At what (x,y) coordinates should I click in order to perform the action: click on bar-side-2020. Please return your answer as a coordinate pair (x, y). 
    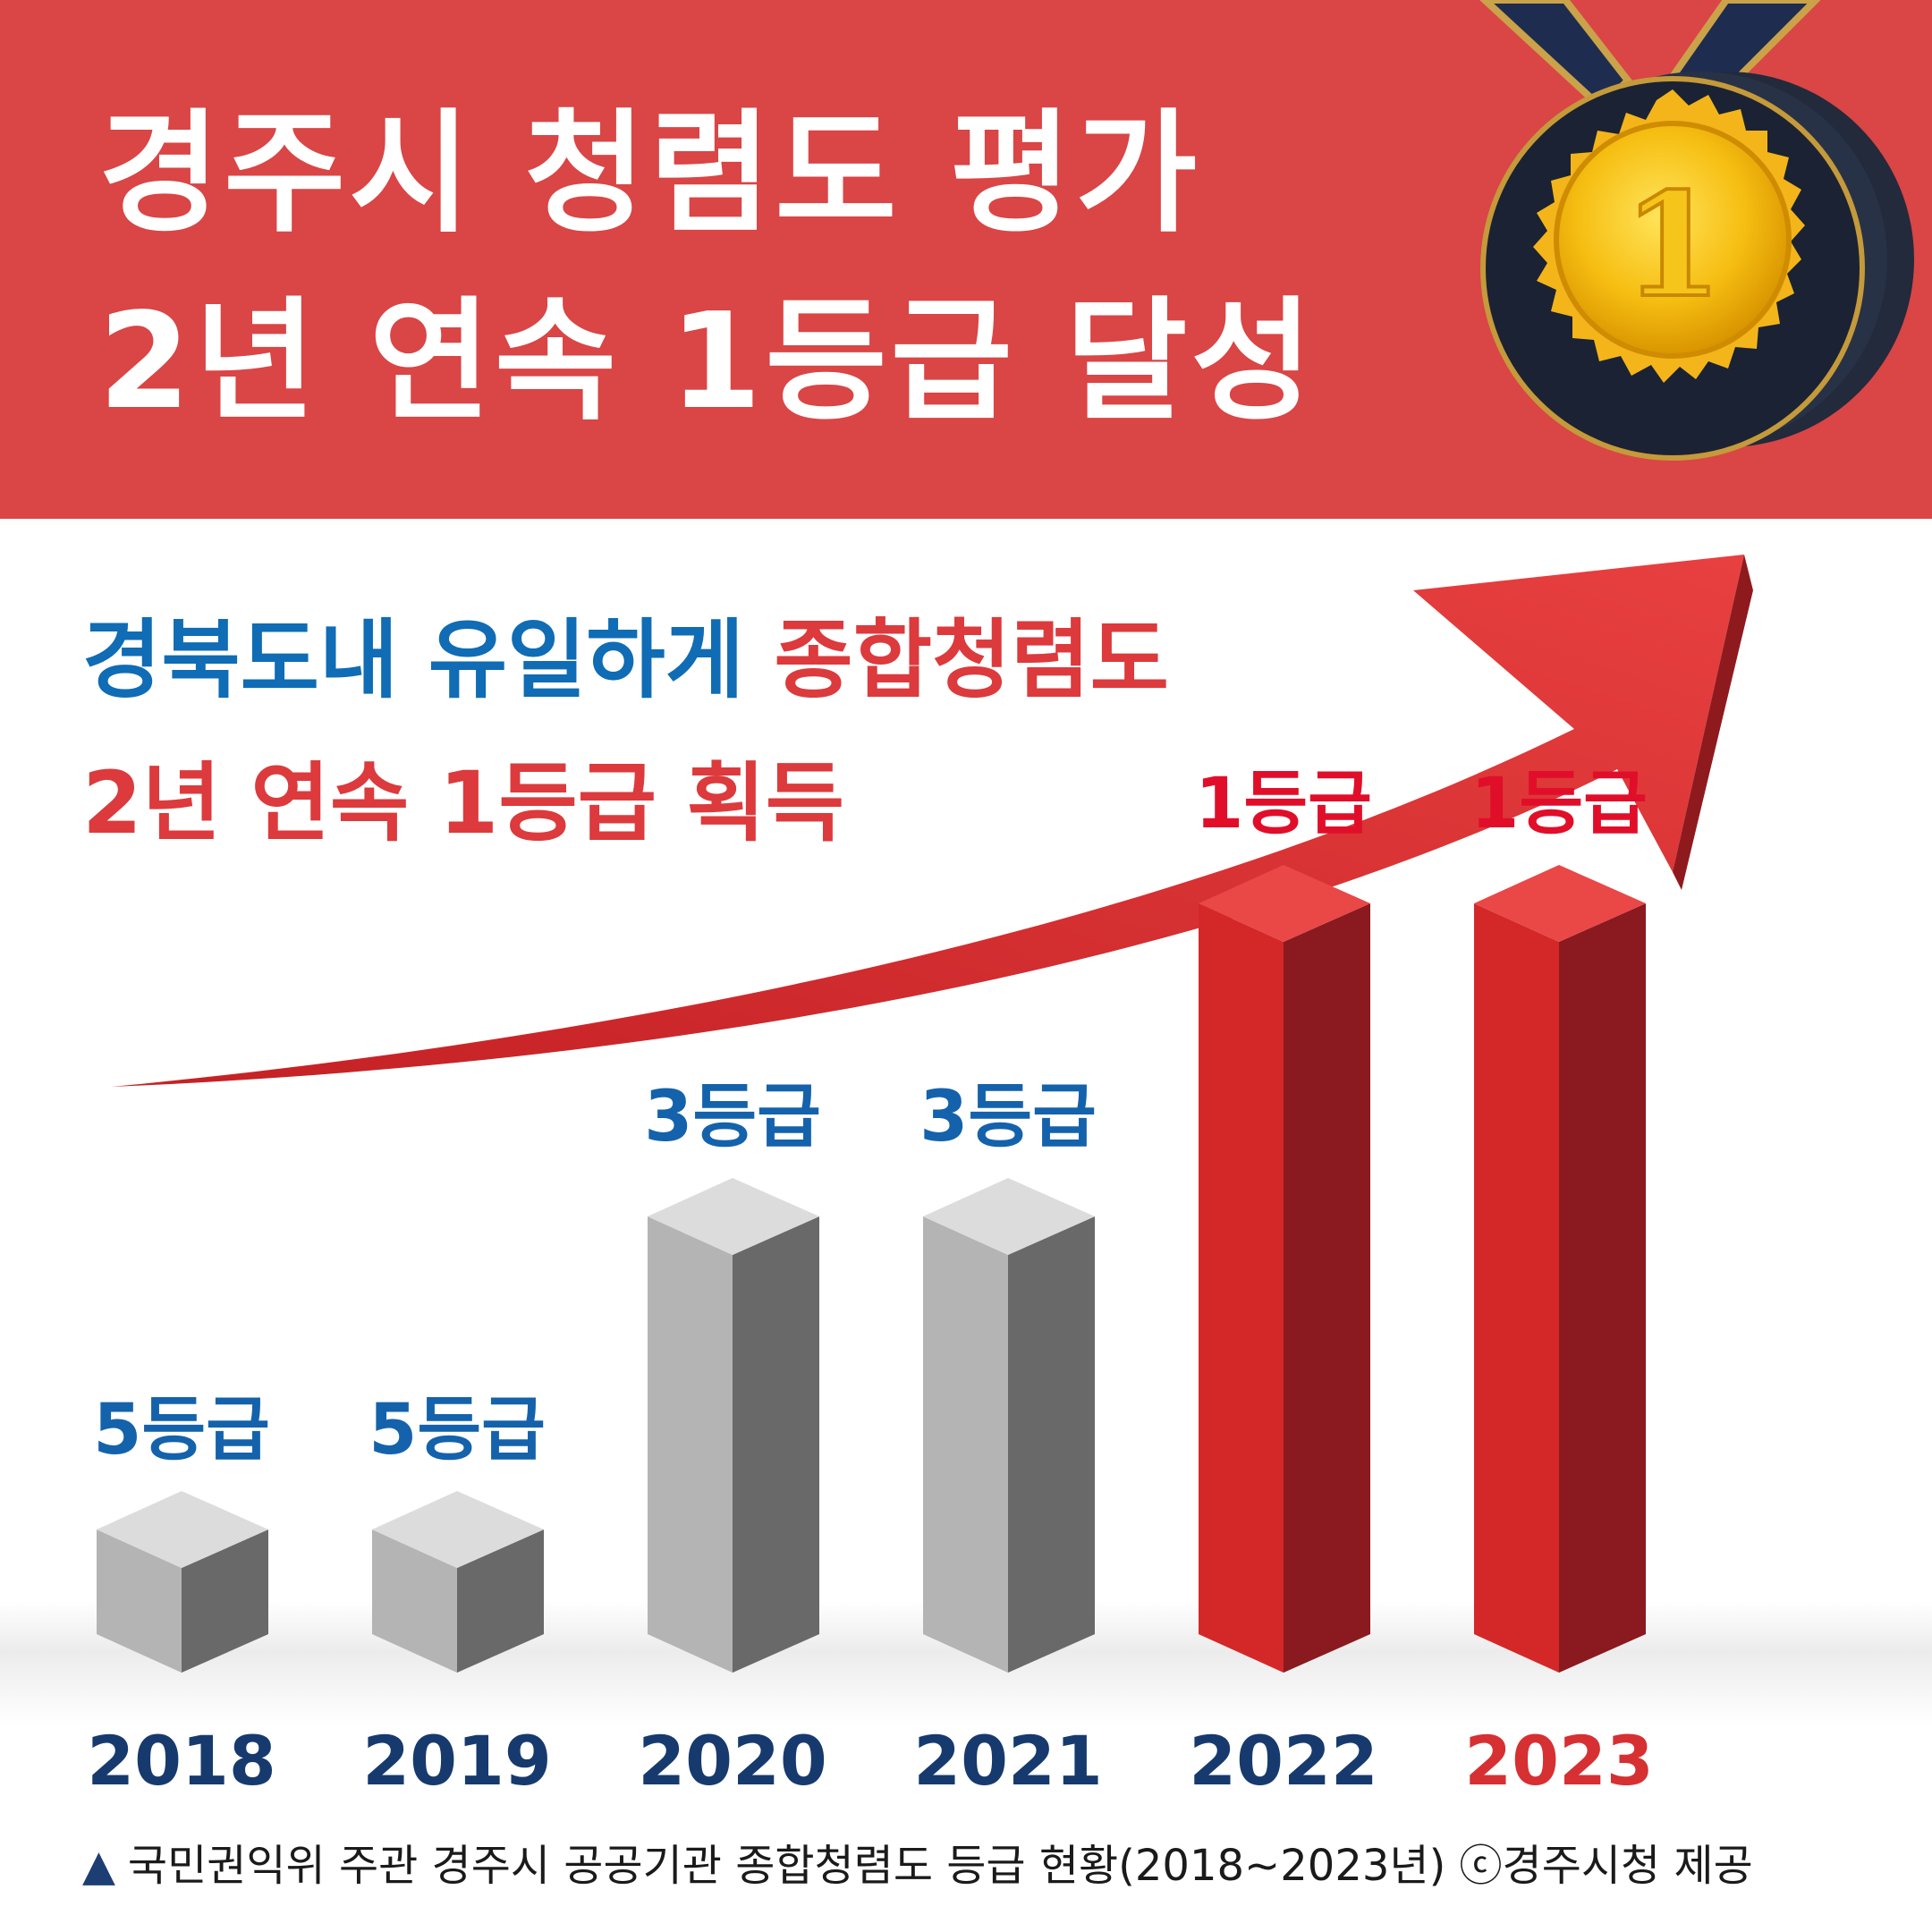
    Looking at the image, I should click on (776, 1444).